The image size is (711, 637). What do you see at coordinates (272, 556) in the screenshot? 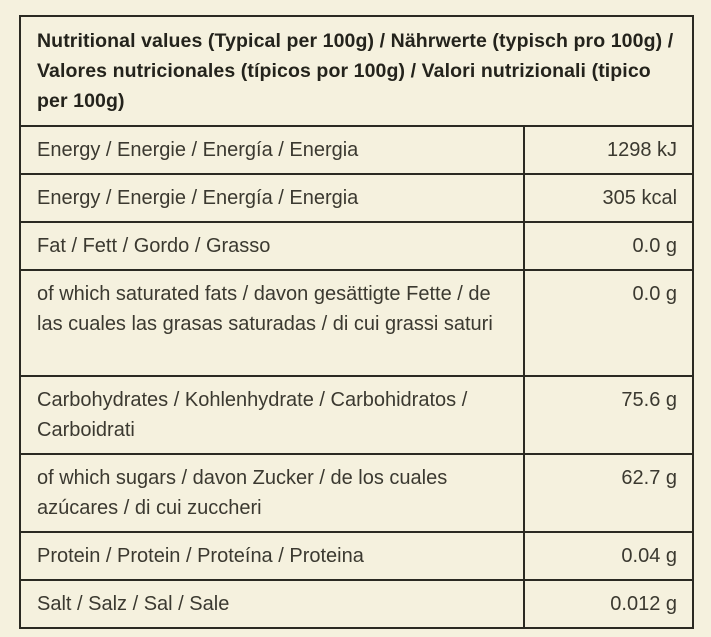
I see `nutrient-label: Protein / Protein / Proteína / Proteina` at bounding box center [272, 556].